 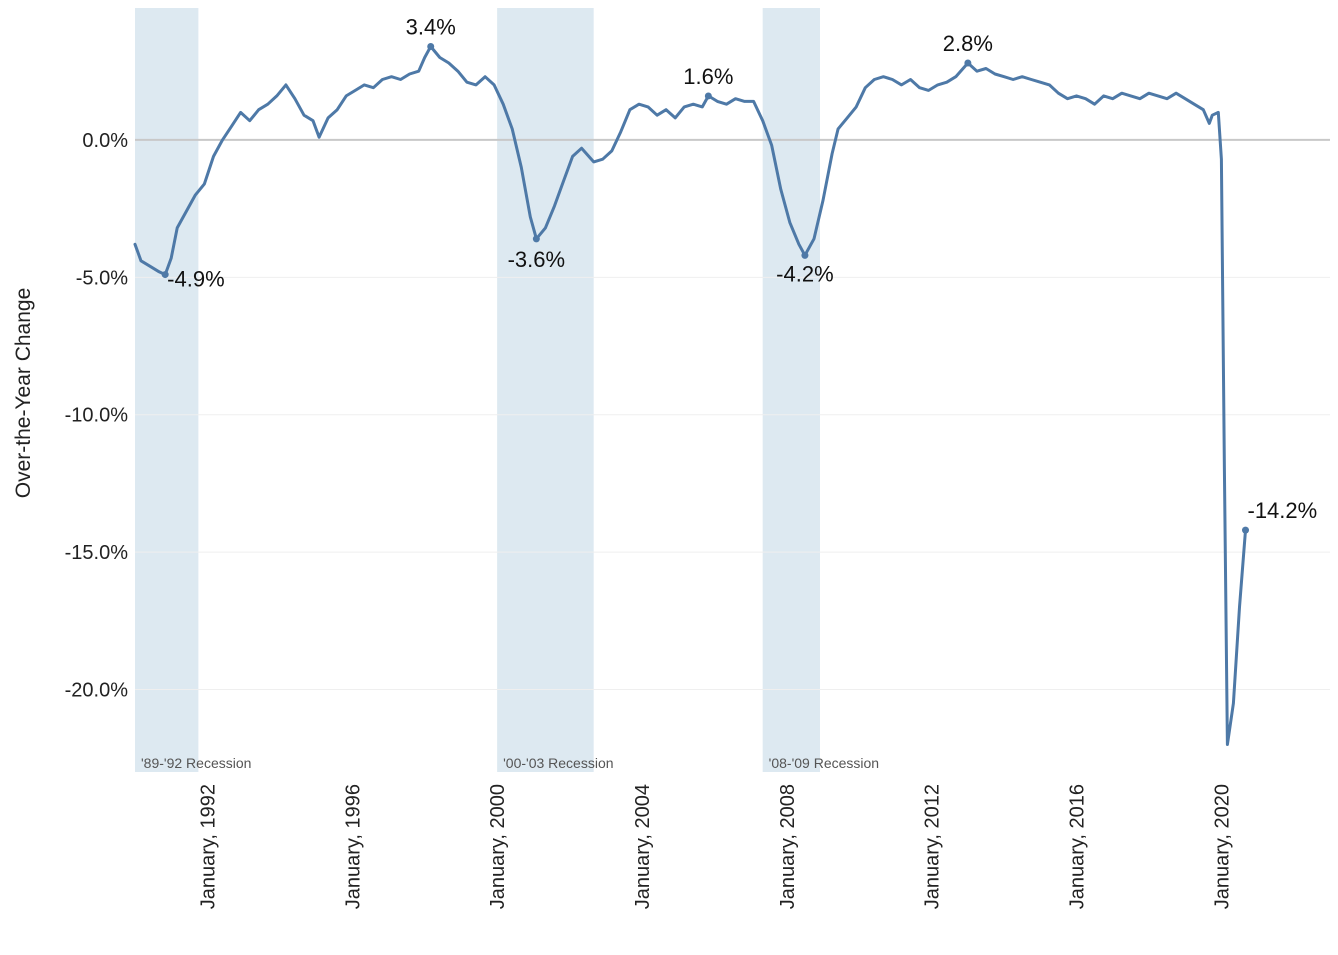 I want to click on y-tick-label: -15.0%, so click(x=97, y=553).